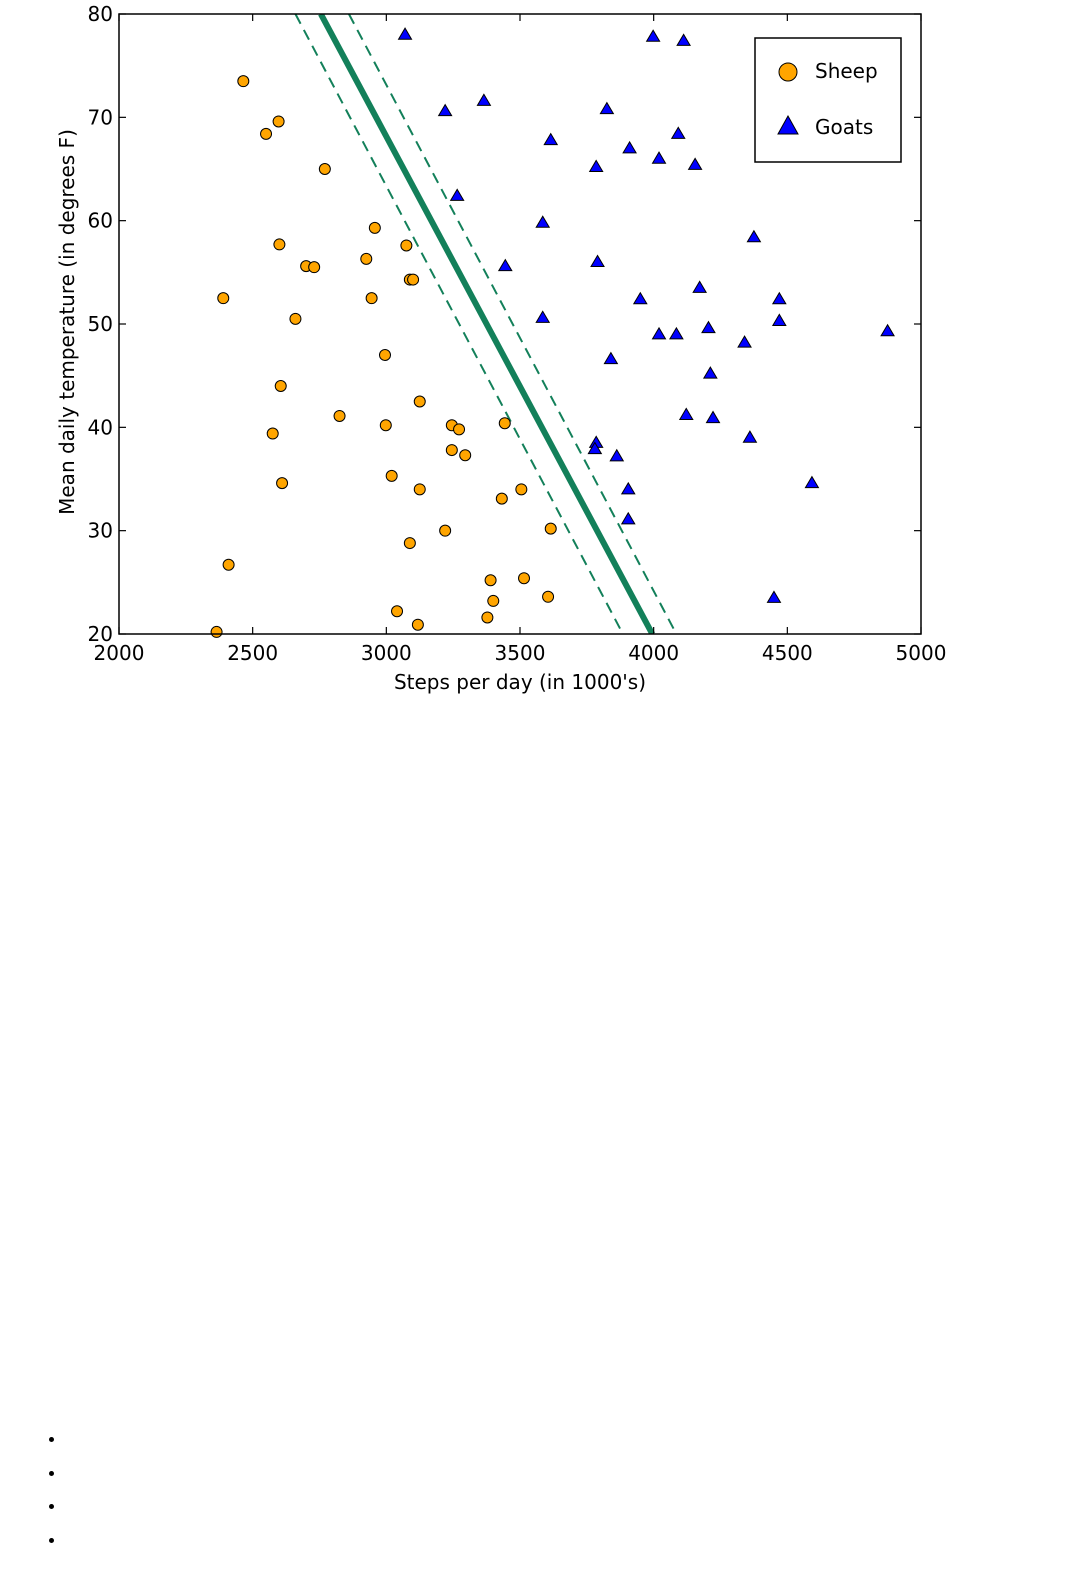  What do you see at coordinates (386, 653) in the screenshot?
I see `x-tick-label: 3000` at bounding box center [386, 653].